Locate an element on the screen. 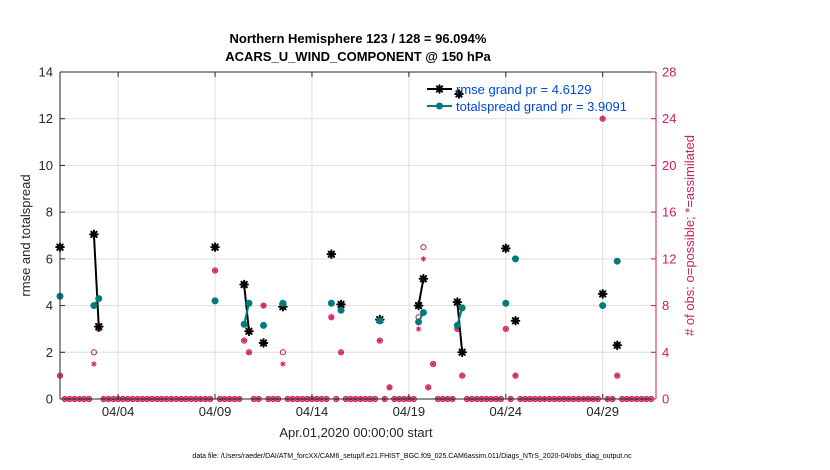 The height and width of the screenshot is (470, 830). y2-tick-label: 8 is located at coordinates (665, 305).